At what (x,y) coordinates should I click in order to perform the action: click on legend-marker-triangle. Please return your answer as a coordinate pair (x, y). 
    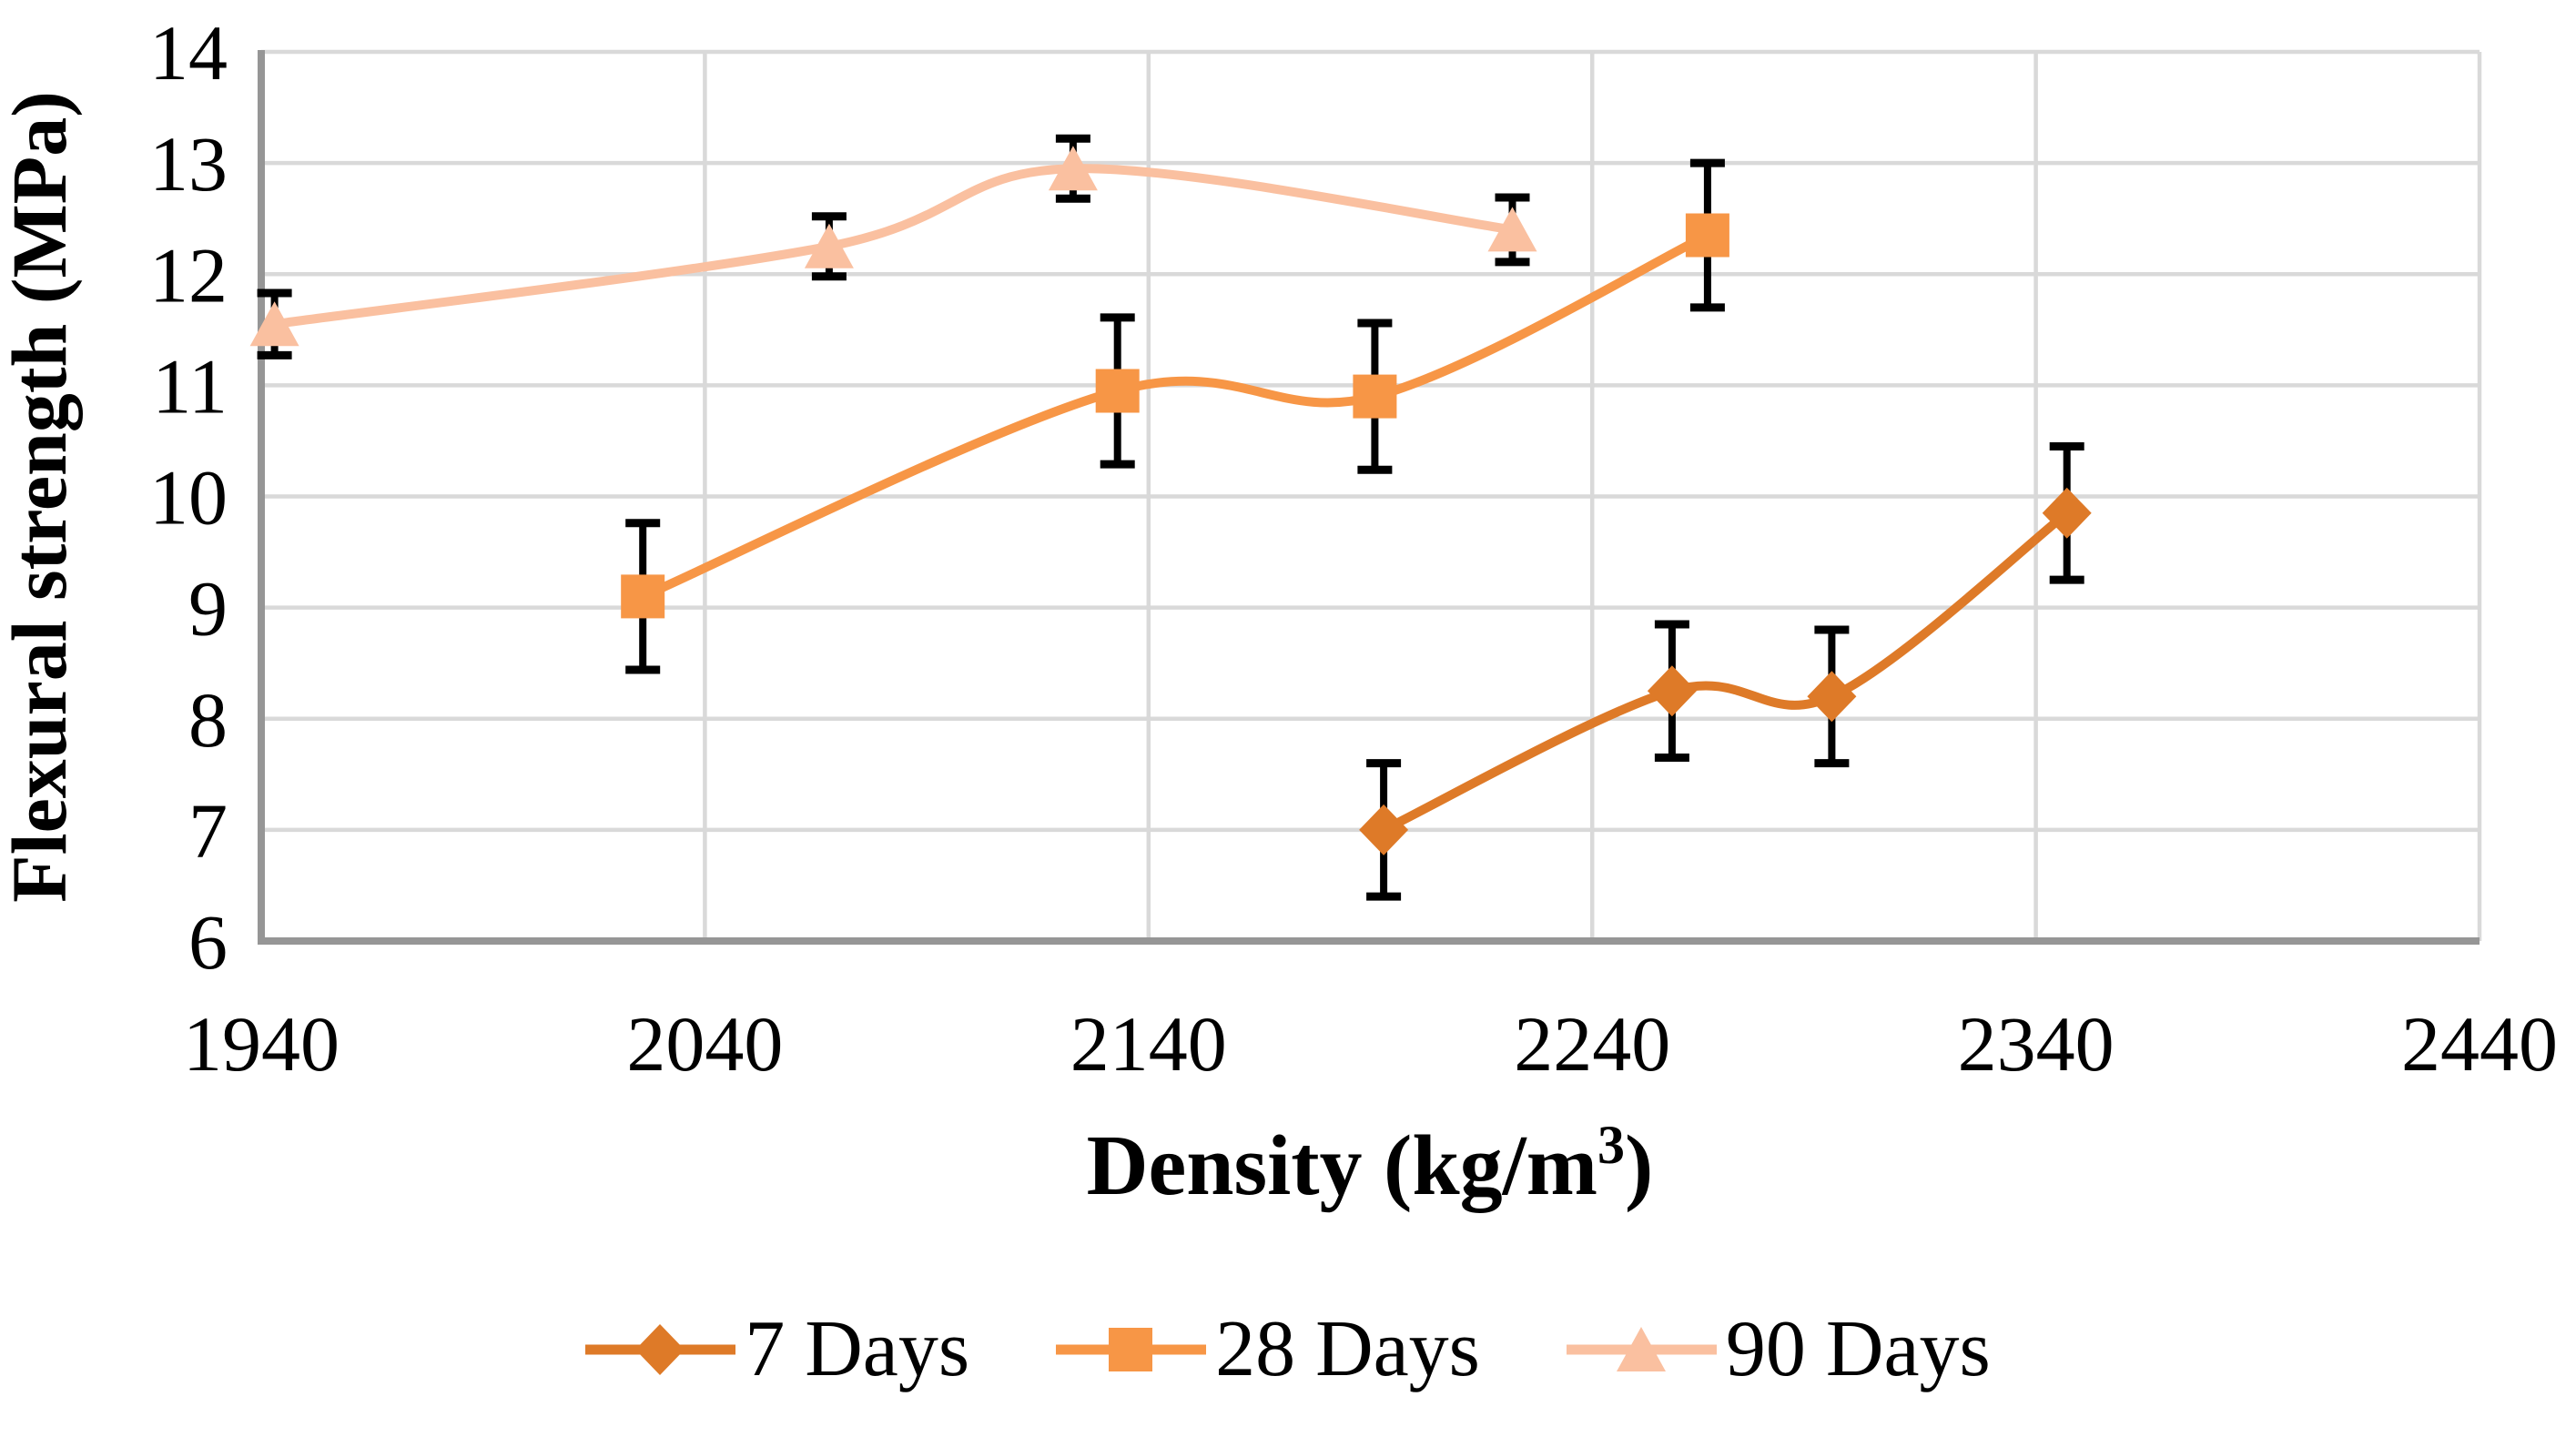
    Looking at the image, I should click on (1641, 1349).